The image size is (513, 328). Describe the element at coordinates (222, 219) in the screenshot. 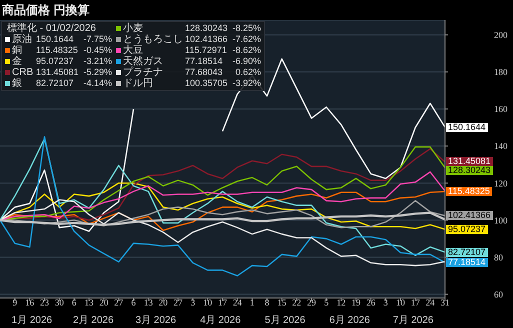

I see `line-series` at that location.